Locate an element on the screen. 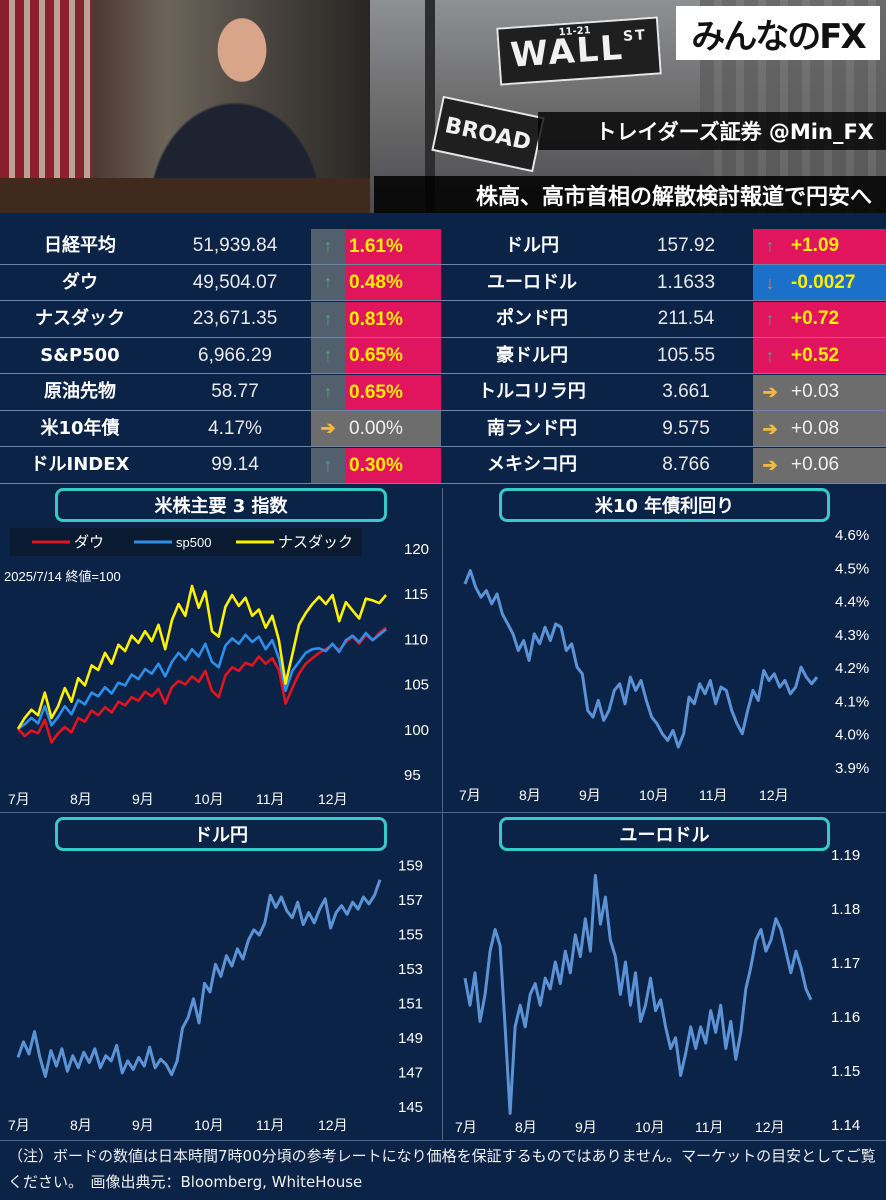  y-tick-label: 159 is located at coordinates (410, 865).